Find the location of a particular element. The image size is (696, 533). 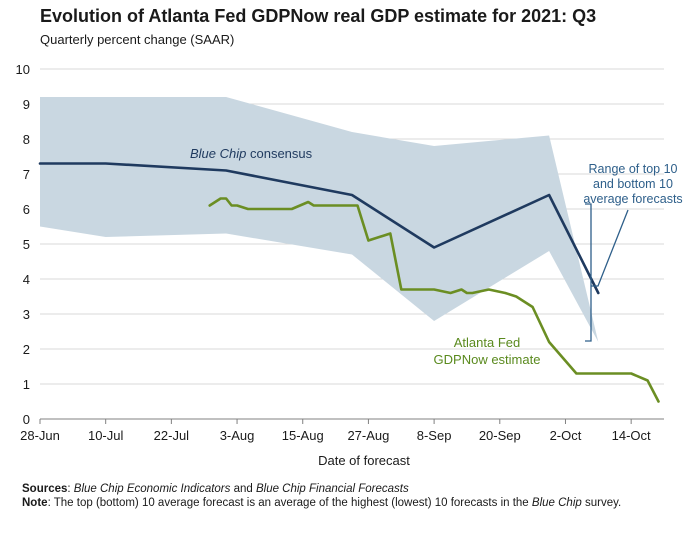

blue-chip-consensus-label: Blue Chip consensus is located at coordinates (251, 153).